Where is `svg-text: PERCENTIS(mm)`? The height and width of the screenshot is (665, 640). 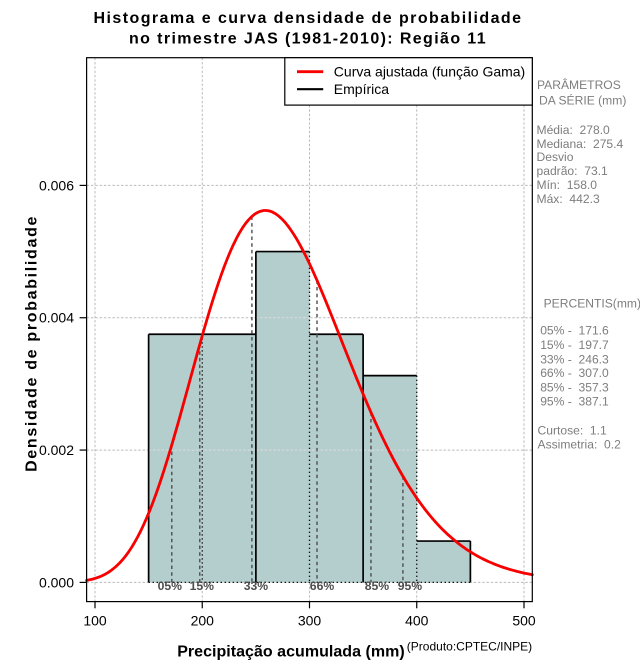
svg-text: PERCENTIS(mm) is located at coordinates (592, 303).